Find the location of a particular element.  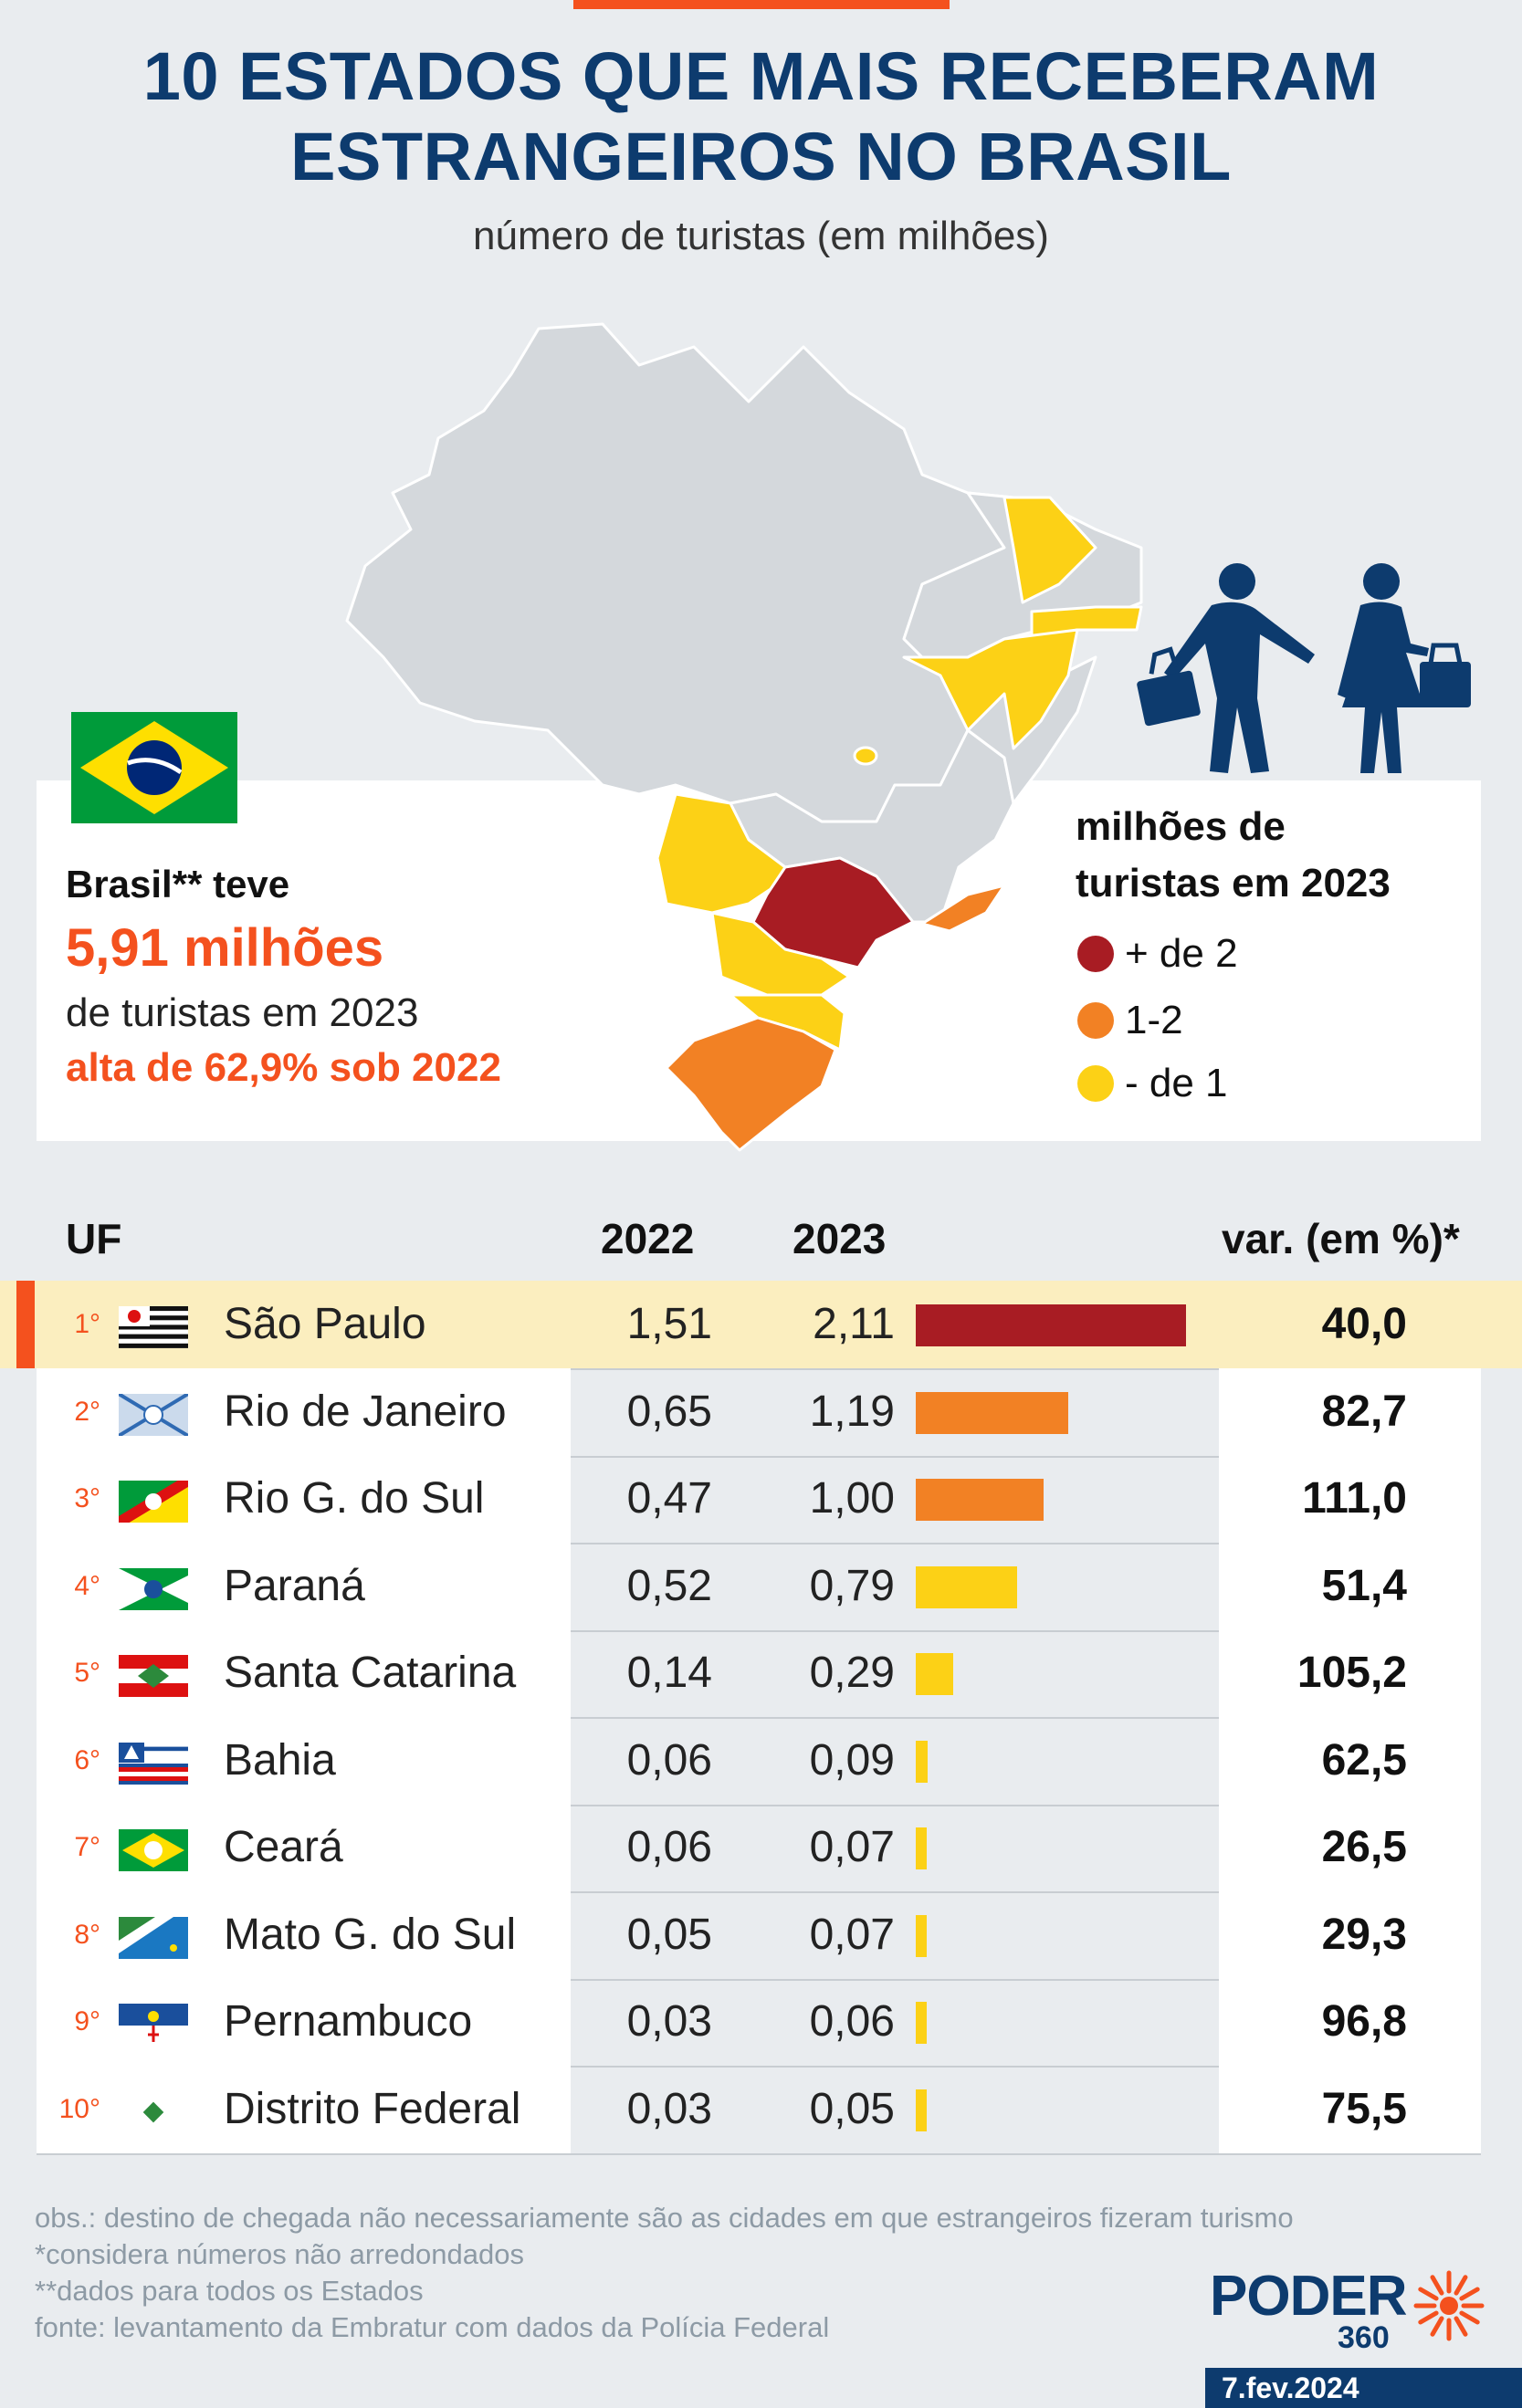

rank-label: 6° is located at coordinates (87, 1759).